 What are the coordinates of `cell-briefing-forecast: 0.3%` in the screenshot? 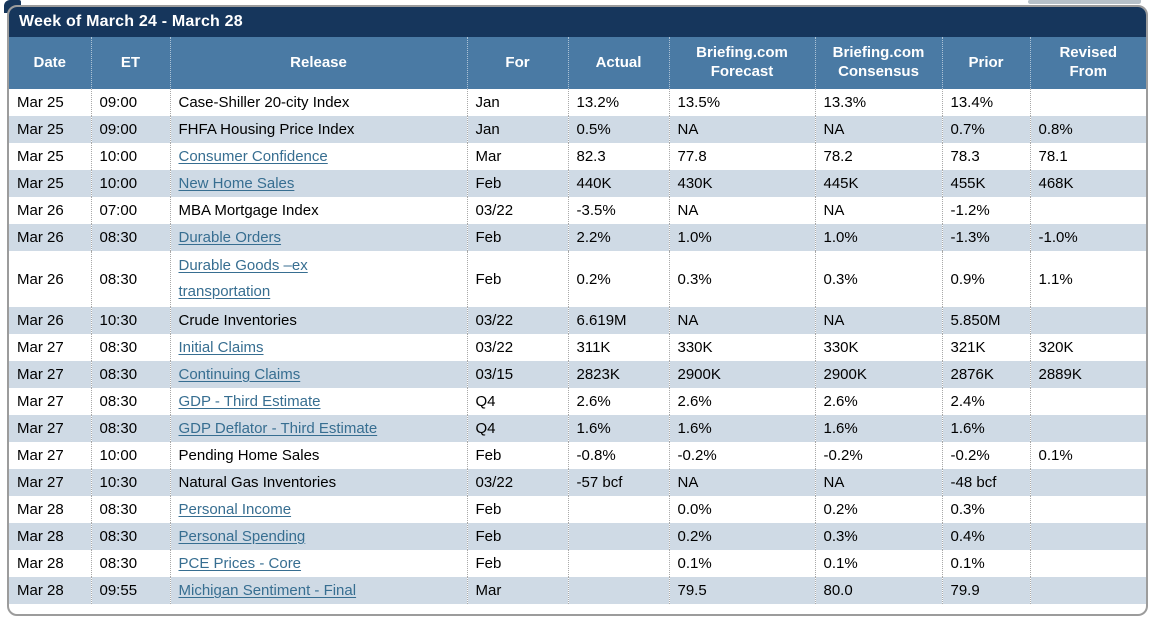 It's located at (742, 279).